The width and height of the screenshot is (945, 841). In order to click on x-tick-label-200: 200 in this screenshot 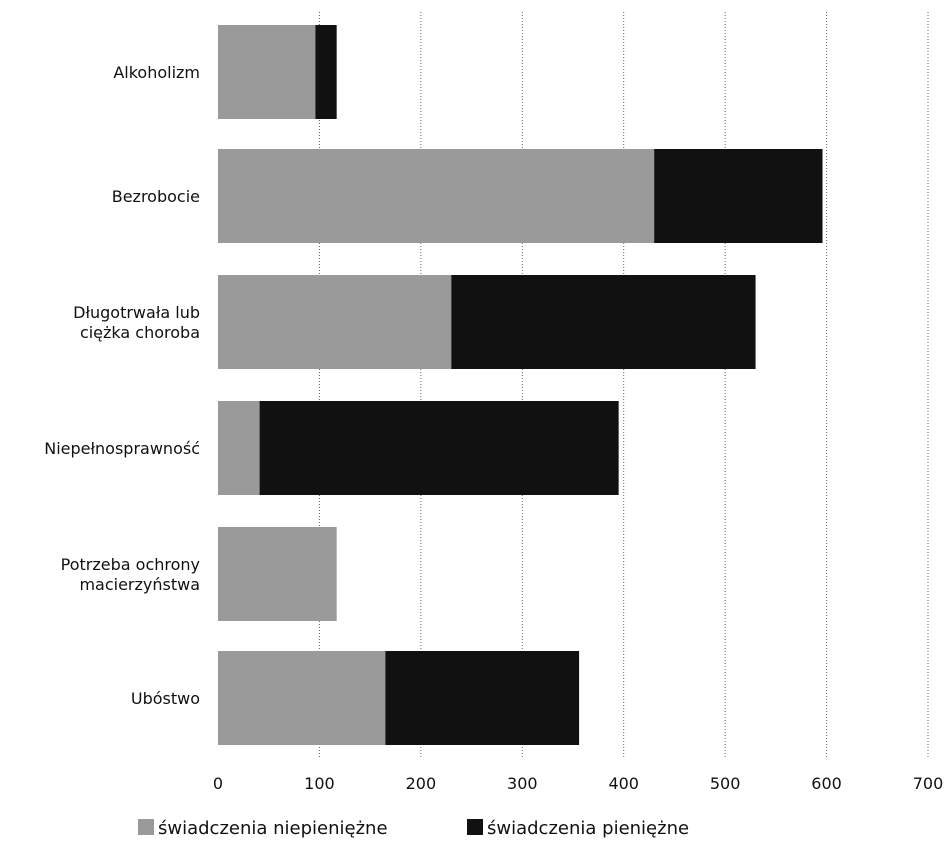, I will do `click(421, 783)`.